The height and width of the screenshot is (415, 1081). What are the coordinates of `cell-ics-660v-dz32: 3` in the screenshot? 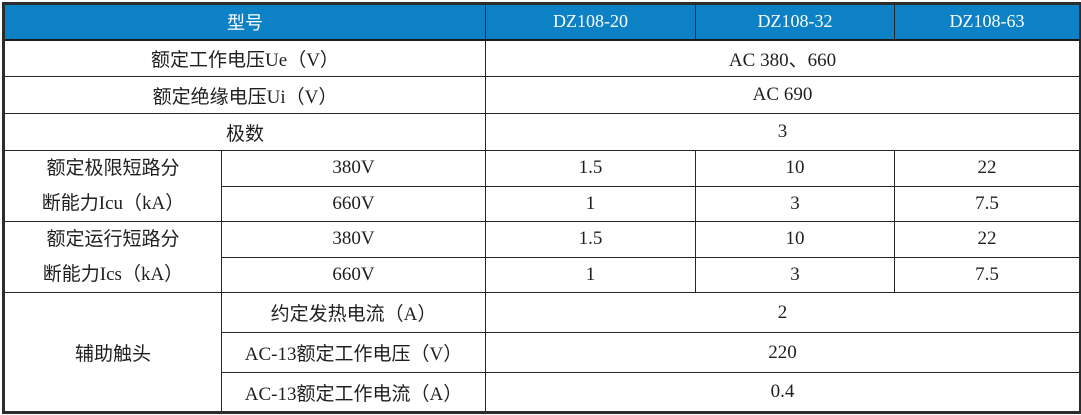 It's located at (795, 274).